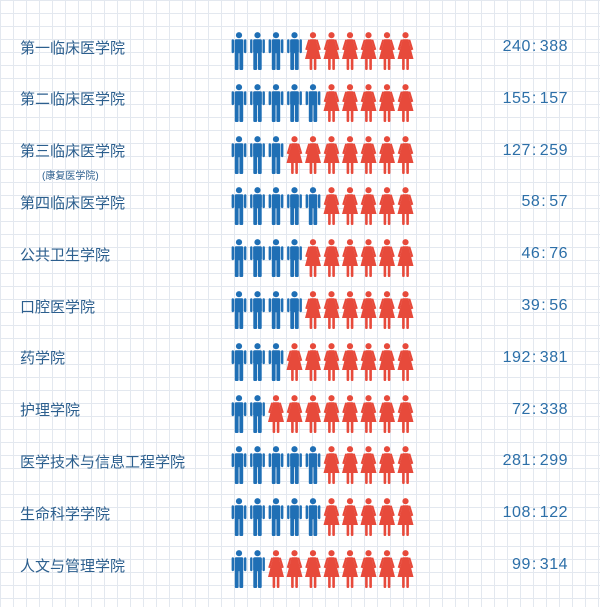  What do you see at coordinates (65, 514) in the screenshot?
I see `category-label: 生命科学学院` at bounding box center [65, 514].